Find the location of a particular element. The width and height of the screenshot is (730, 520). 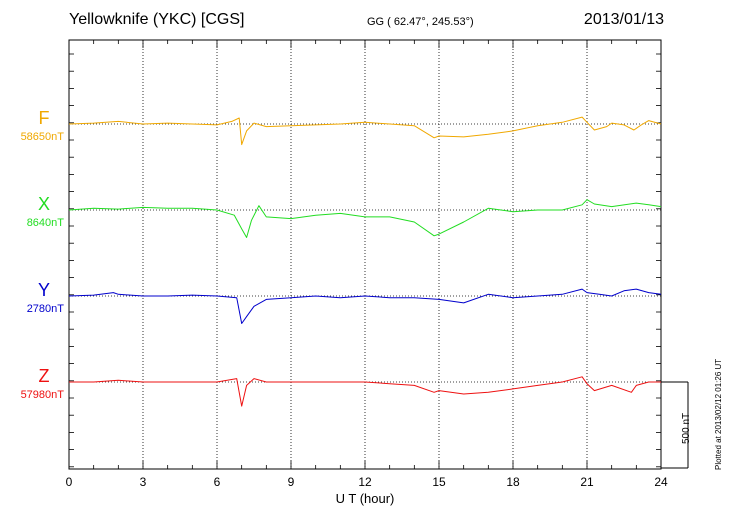

station-coordinates: GG ( 62.47°, 245.53°) is located at coordinates (420, 22).